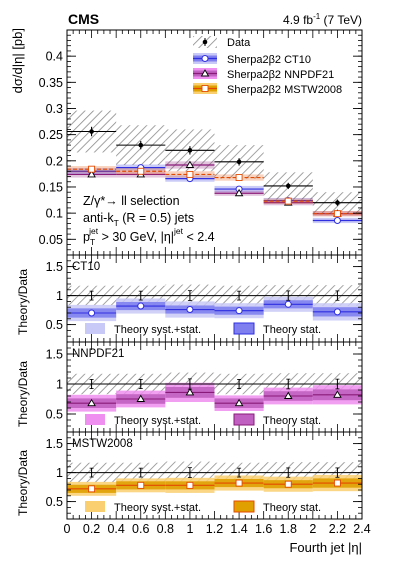 The image size is (407, 561). What do you see at coordinates (54, 57) in the screenshot?
I see `y-tick-label: 0.4` at bounding box center [54, 57].